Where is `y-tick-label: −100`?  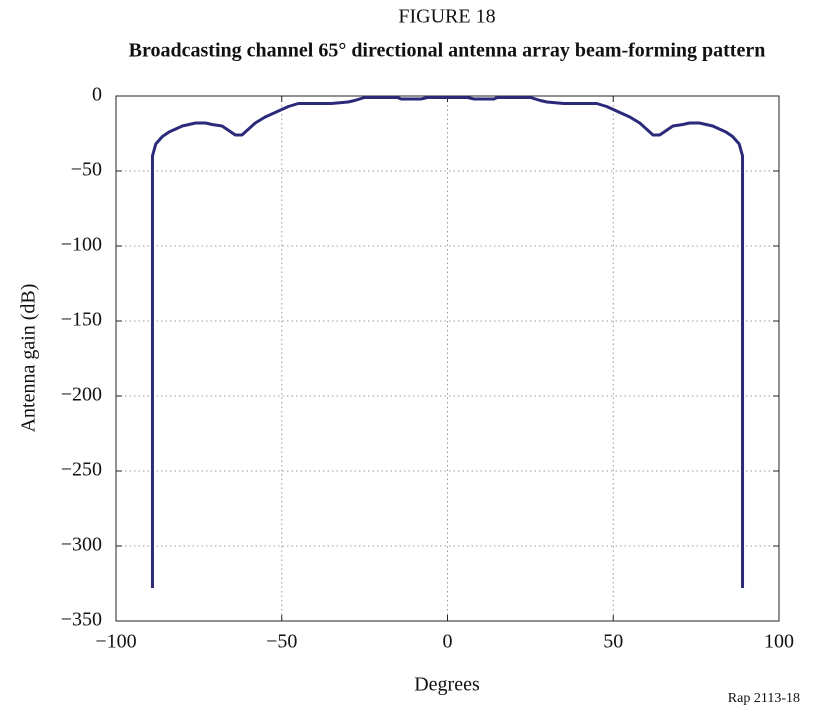 y-tick-label: −100 is located at coordinates (81, 245).